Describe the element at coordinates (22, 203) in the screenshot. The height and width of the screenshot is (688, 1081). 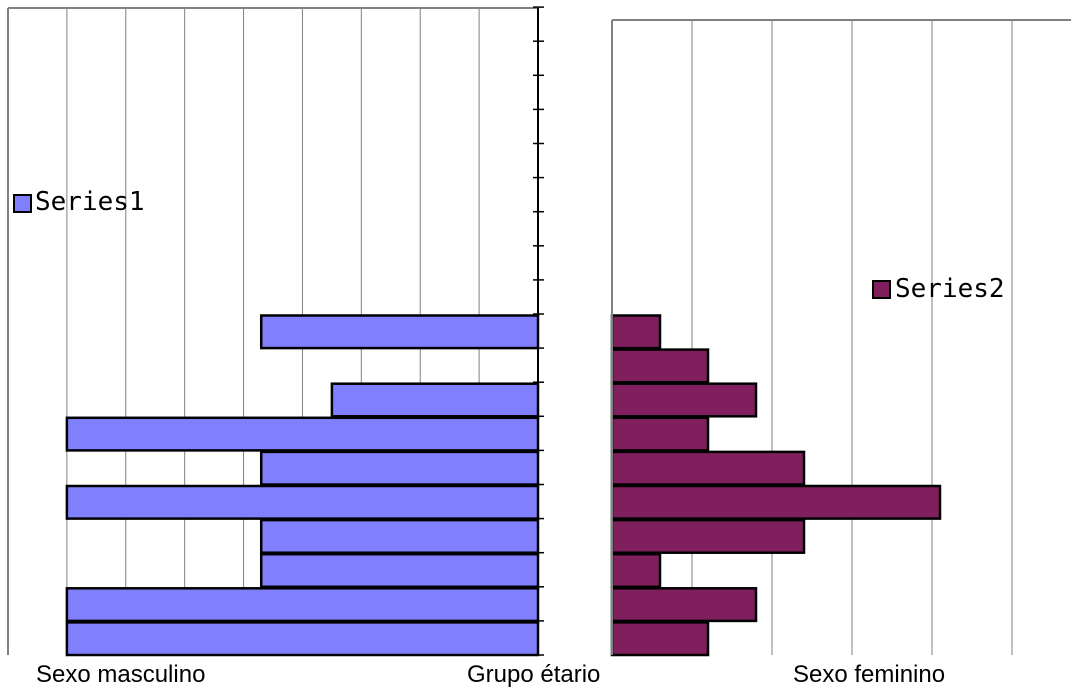
I see `left-legend-swatch` at that location.